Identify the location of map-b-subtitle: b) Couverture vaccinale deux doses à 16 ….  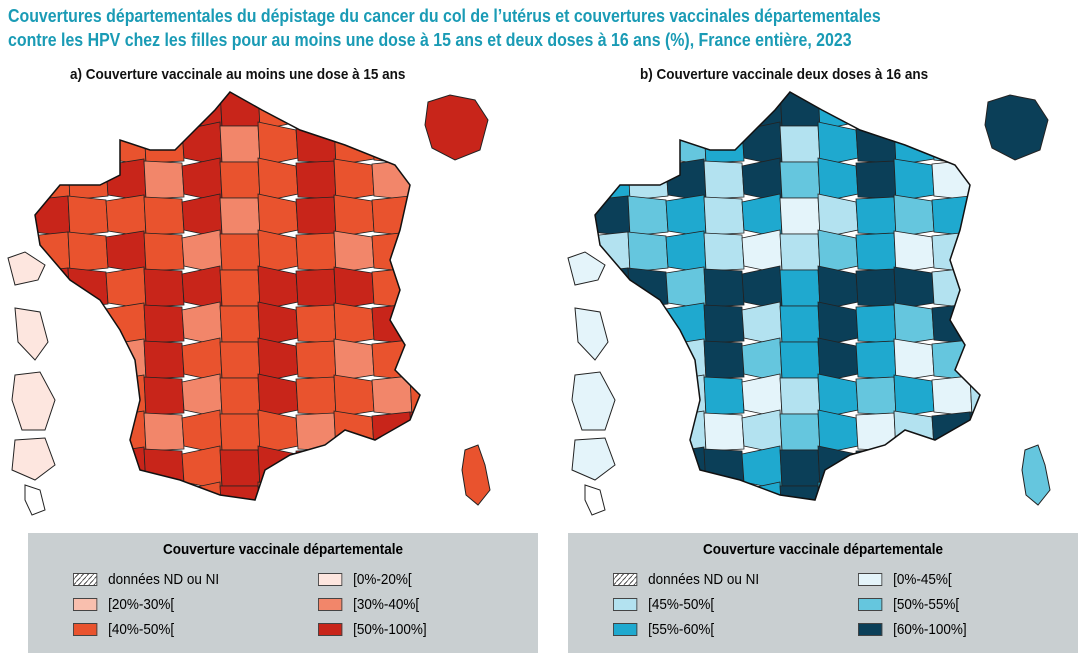
(784, 74).